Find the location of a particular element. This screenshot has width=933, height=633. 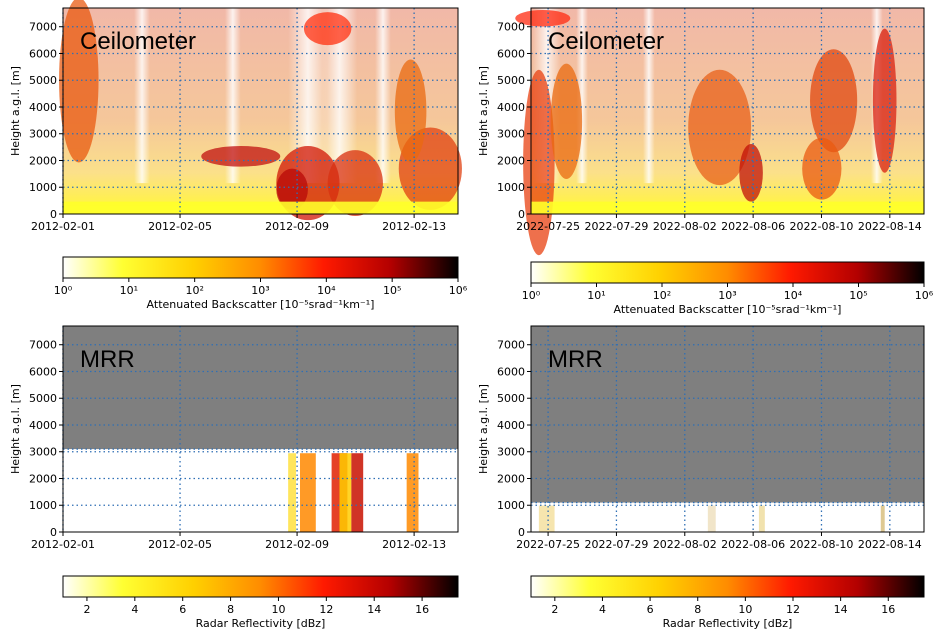

backscatter-field is located at coordinates (260, 111).